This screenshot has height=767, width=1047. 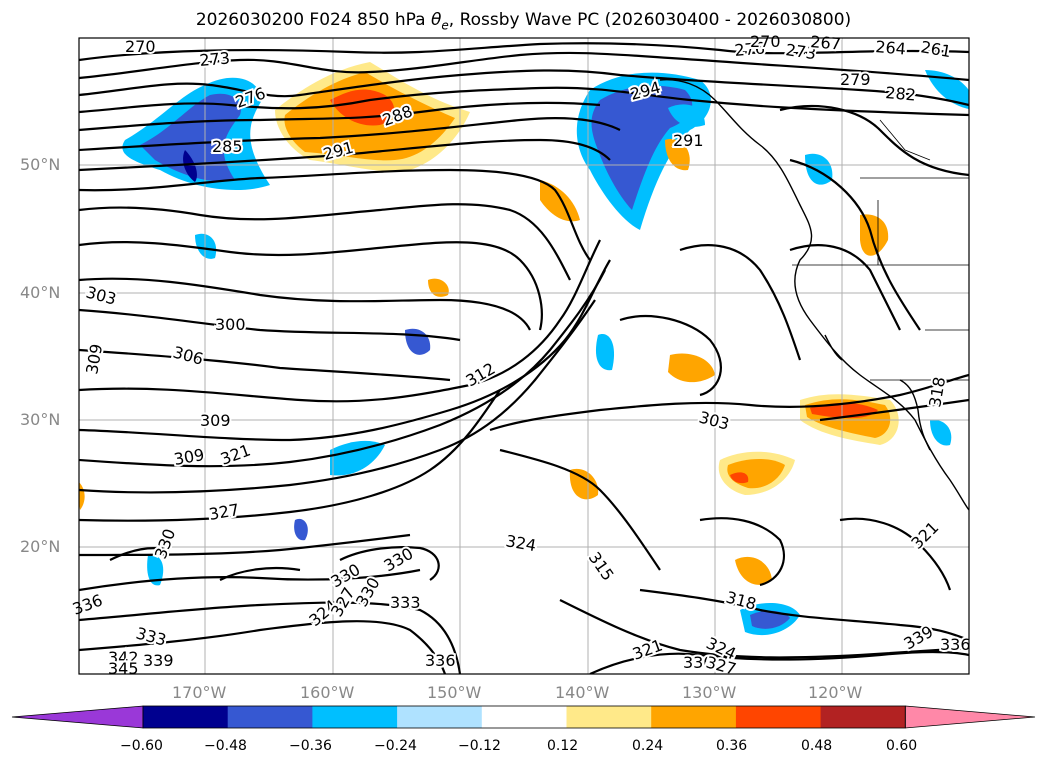 What do you see at coordinates (227, 146) in the screenshot?
I see `contour-label: 285` at bounding box center [227, 146].